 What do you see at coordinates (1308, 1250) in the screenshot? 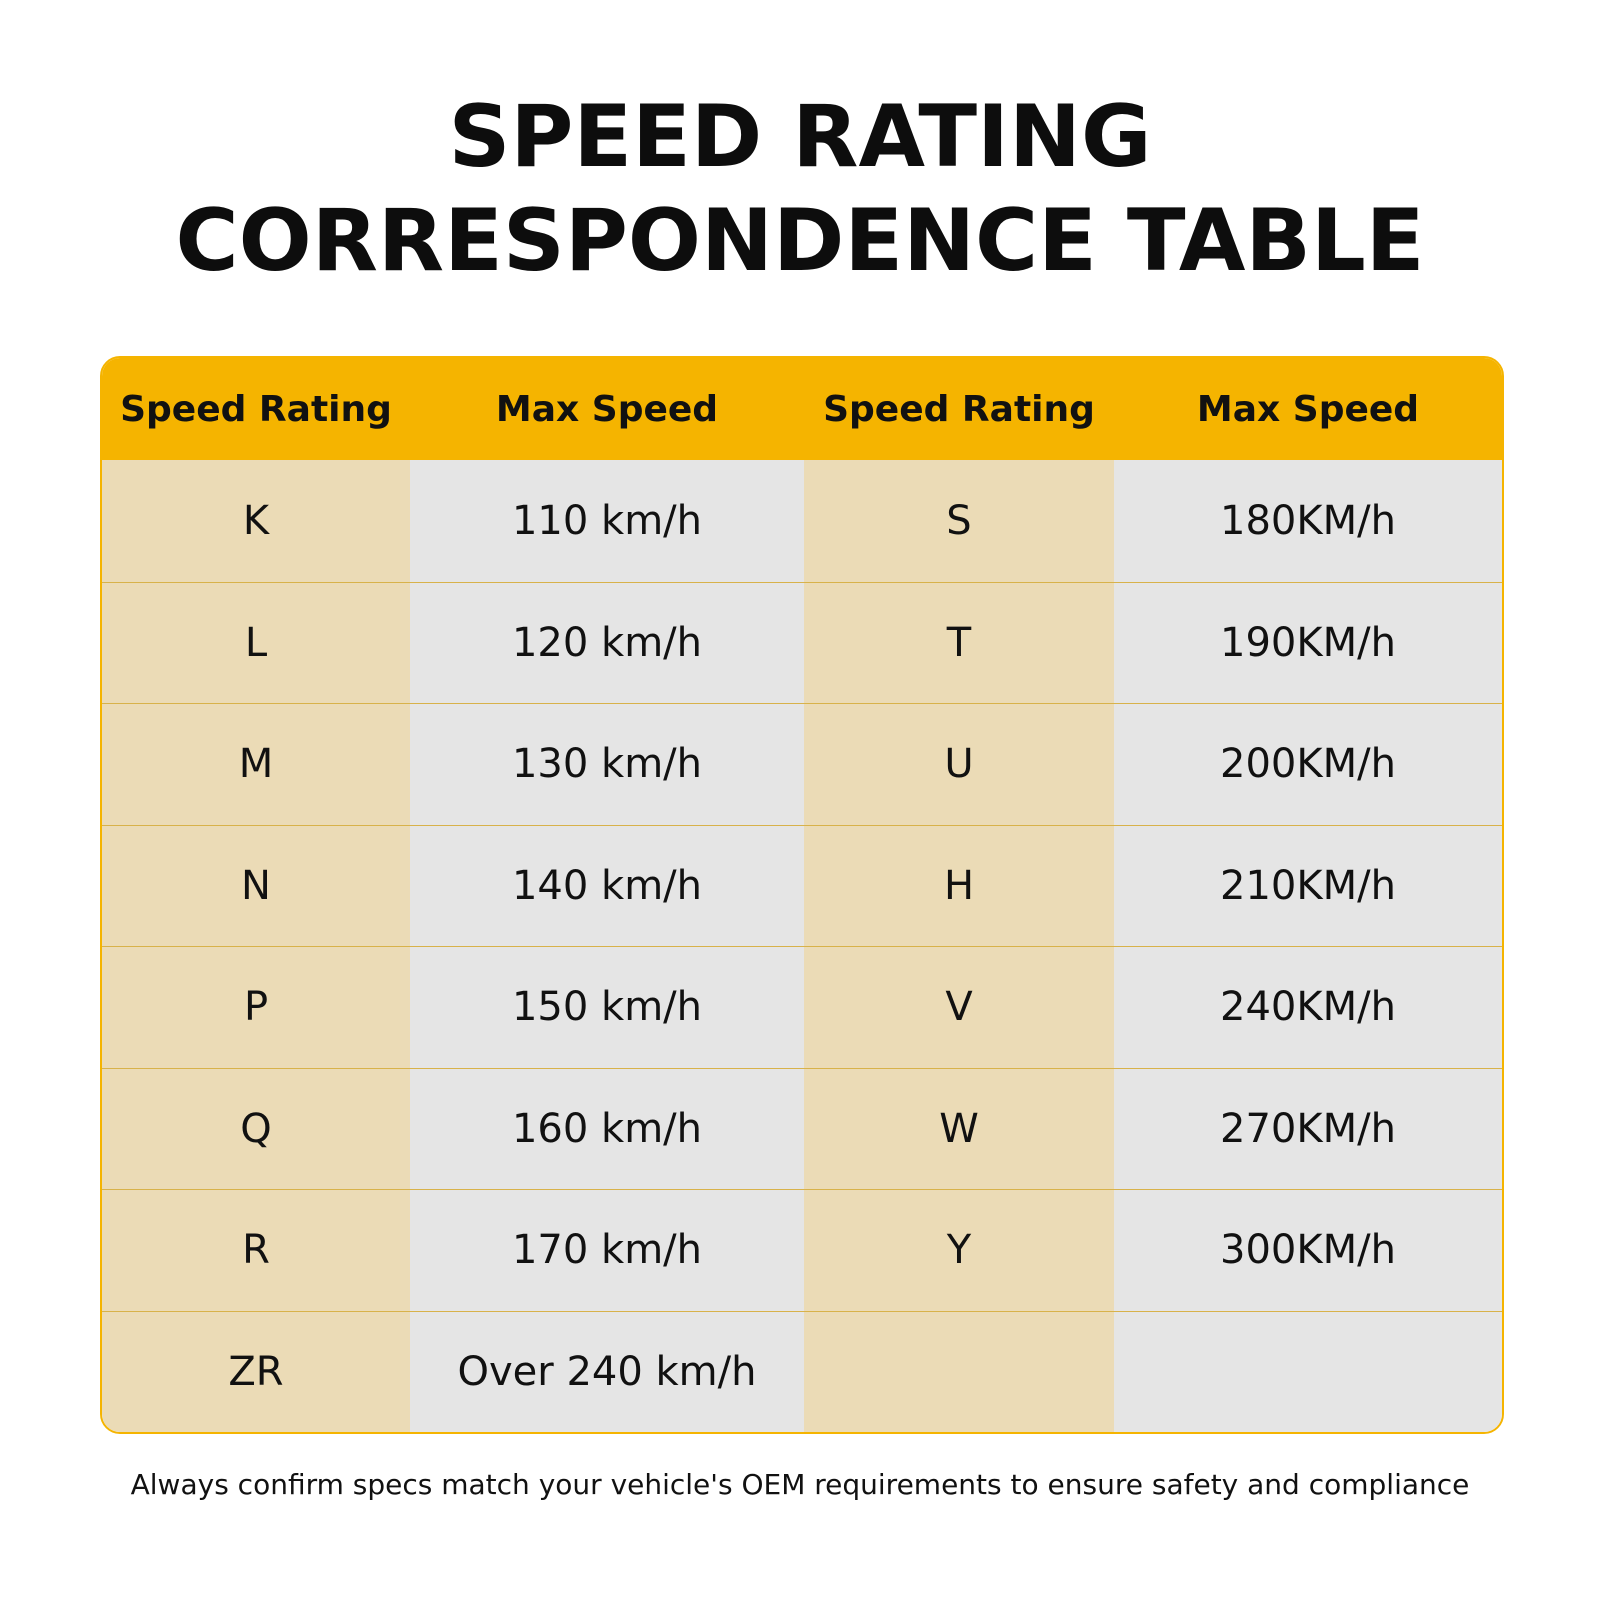
I see `speed-cell: 300KM/h` at bounding box center [1308, 1250].